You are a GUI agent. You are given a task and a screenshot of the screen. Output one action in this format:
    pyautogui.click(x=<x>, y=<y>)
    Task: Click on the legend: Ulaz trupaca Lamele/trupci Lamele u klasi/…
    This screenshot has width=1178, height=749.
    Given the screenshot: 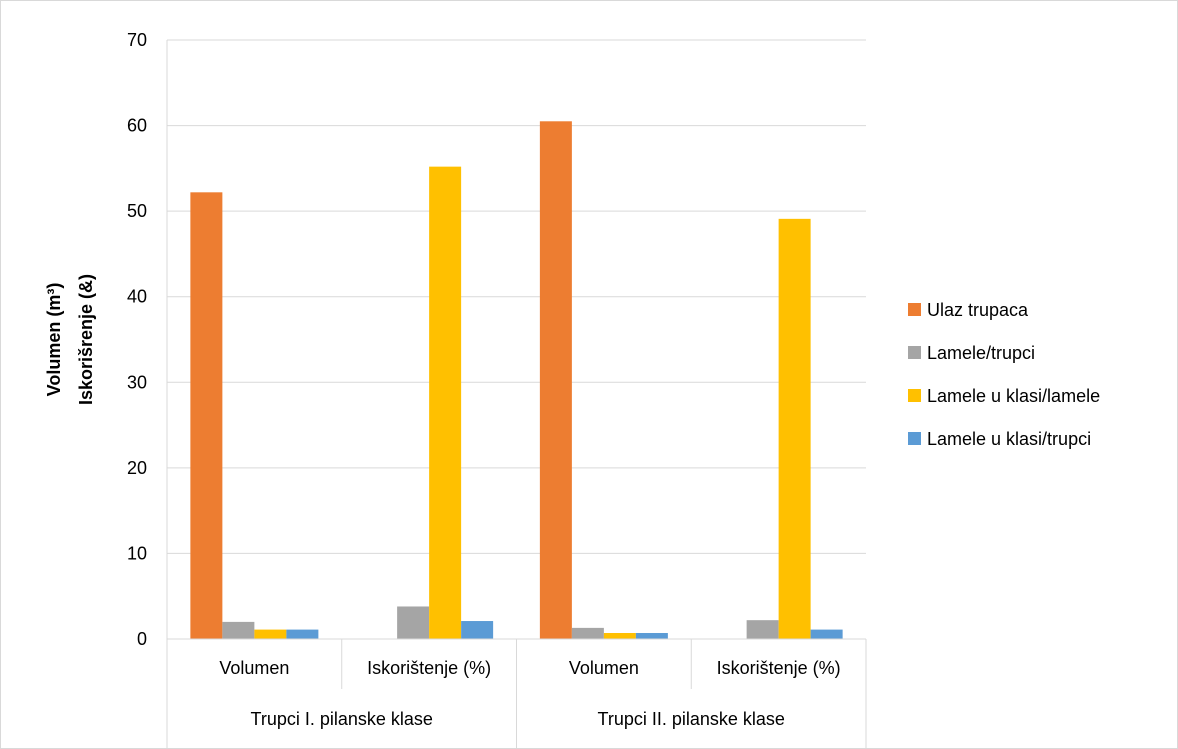 What is the action you would take?
    pyautogui.click(x=1004, y=374)
    